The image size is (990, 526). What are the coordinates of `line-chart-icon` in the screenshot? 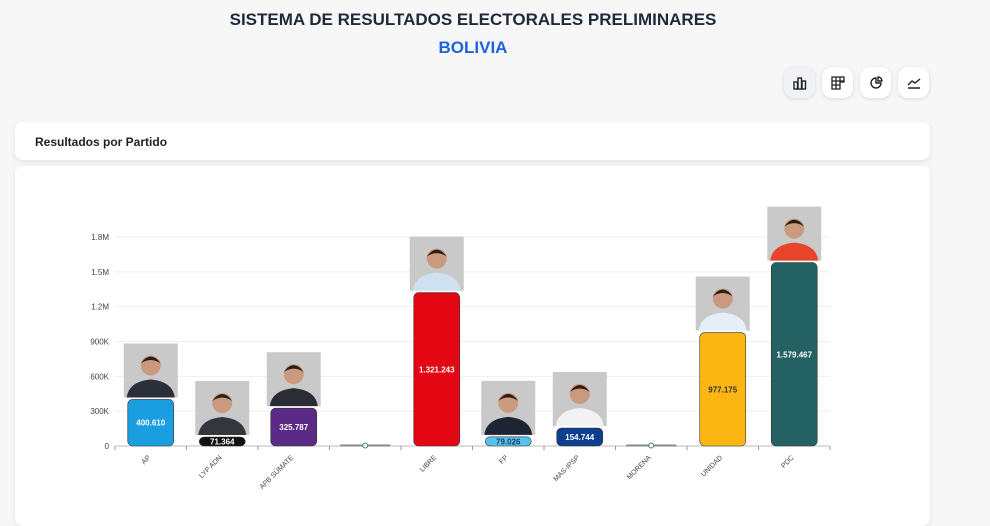 It's located at (913, 83).